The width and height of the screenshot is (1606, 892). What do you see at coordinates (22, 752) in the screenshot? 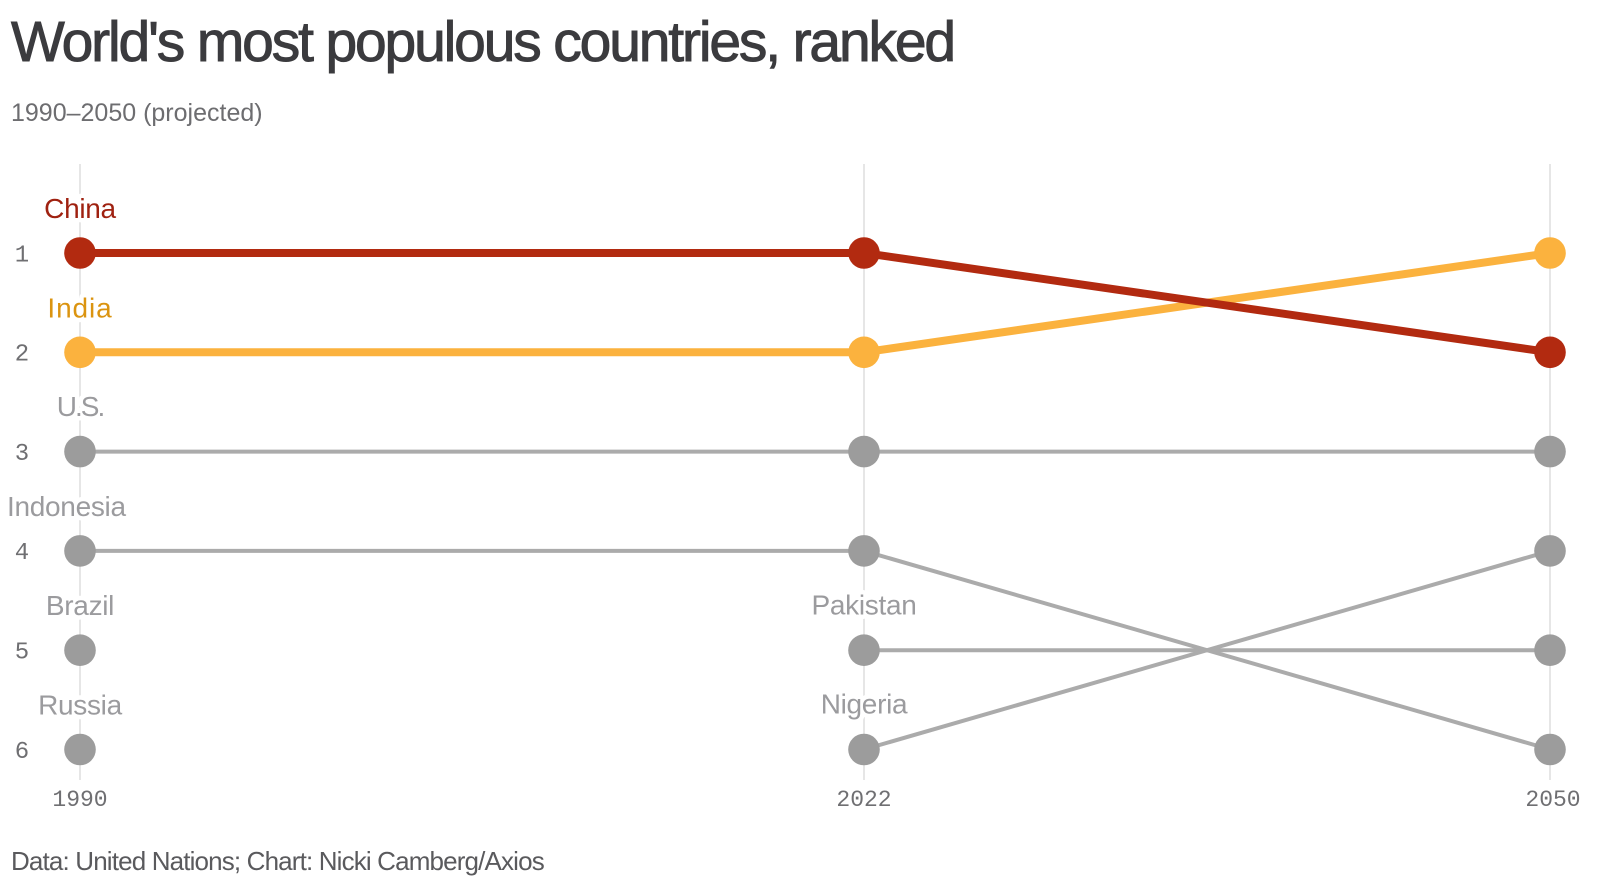
I see `svg-text: 6` at bounding box center [22, 752].